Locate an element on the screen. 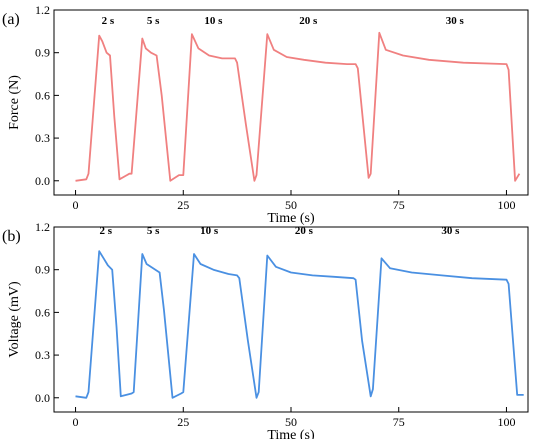 The height and width of the screenshot is (439, 550). panel-label: (b) is located at coordinates (11, 236).